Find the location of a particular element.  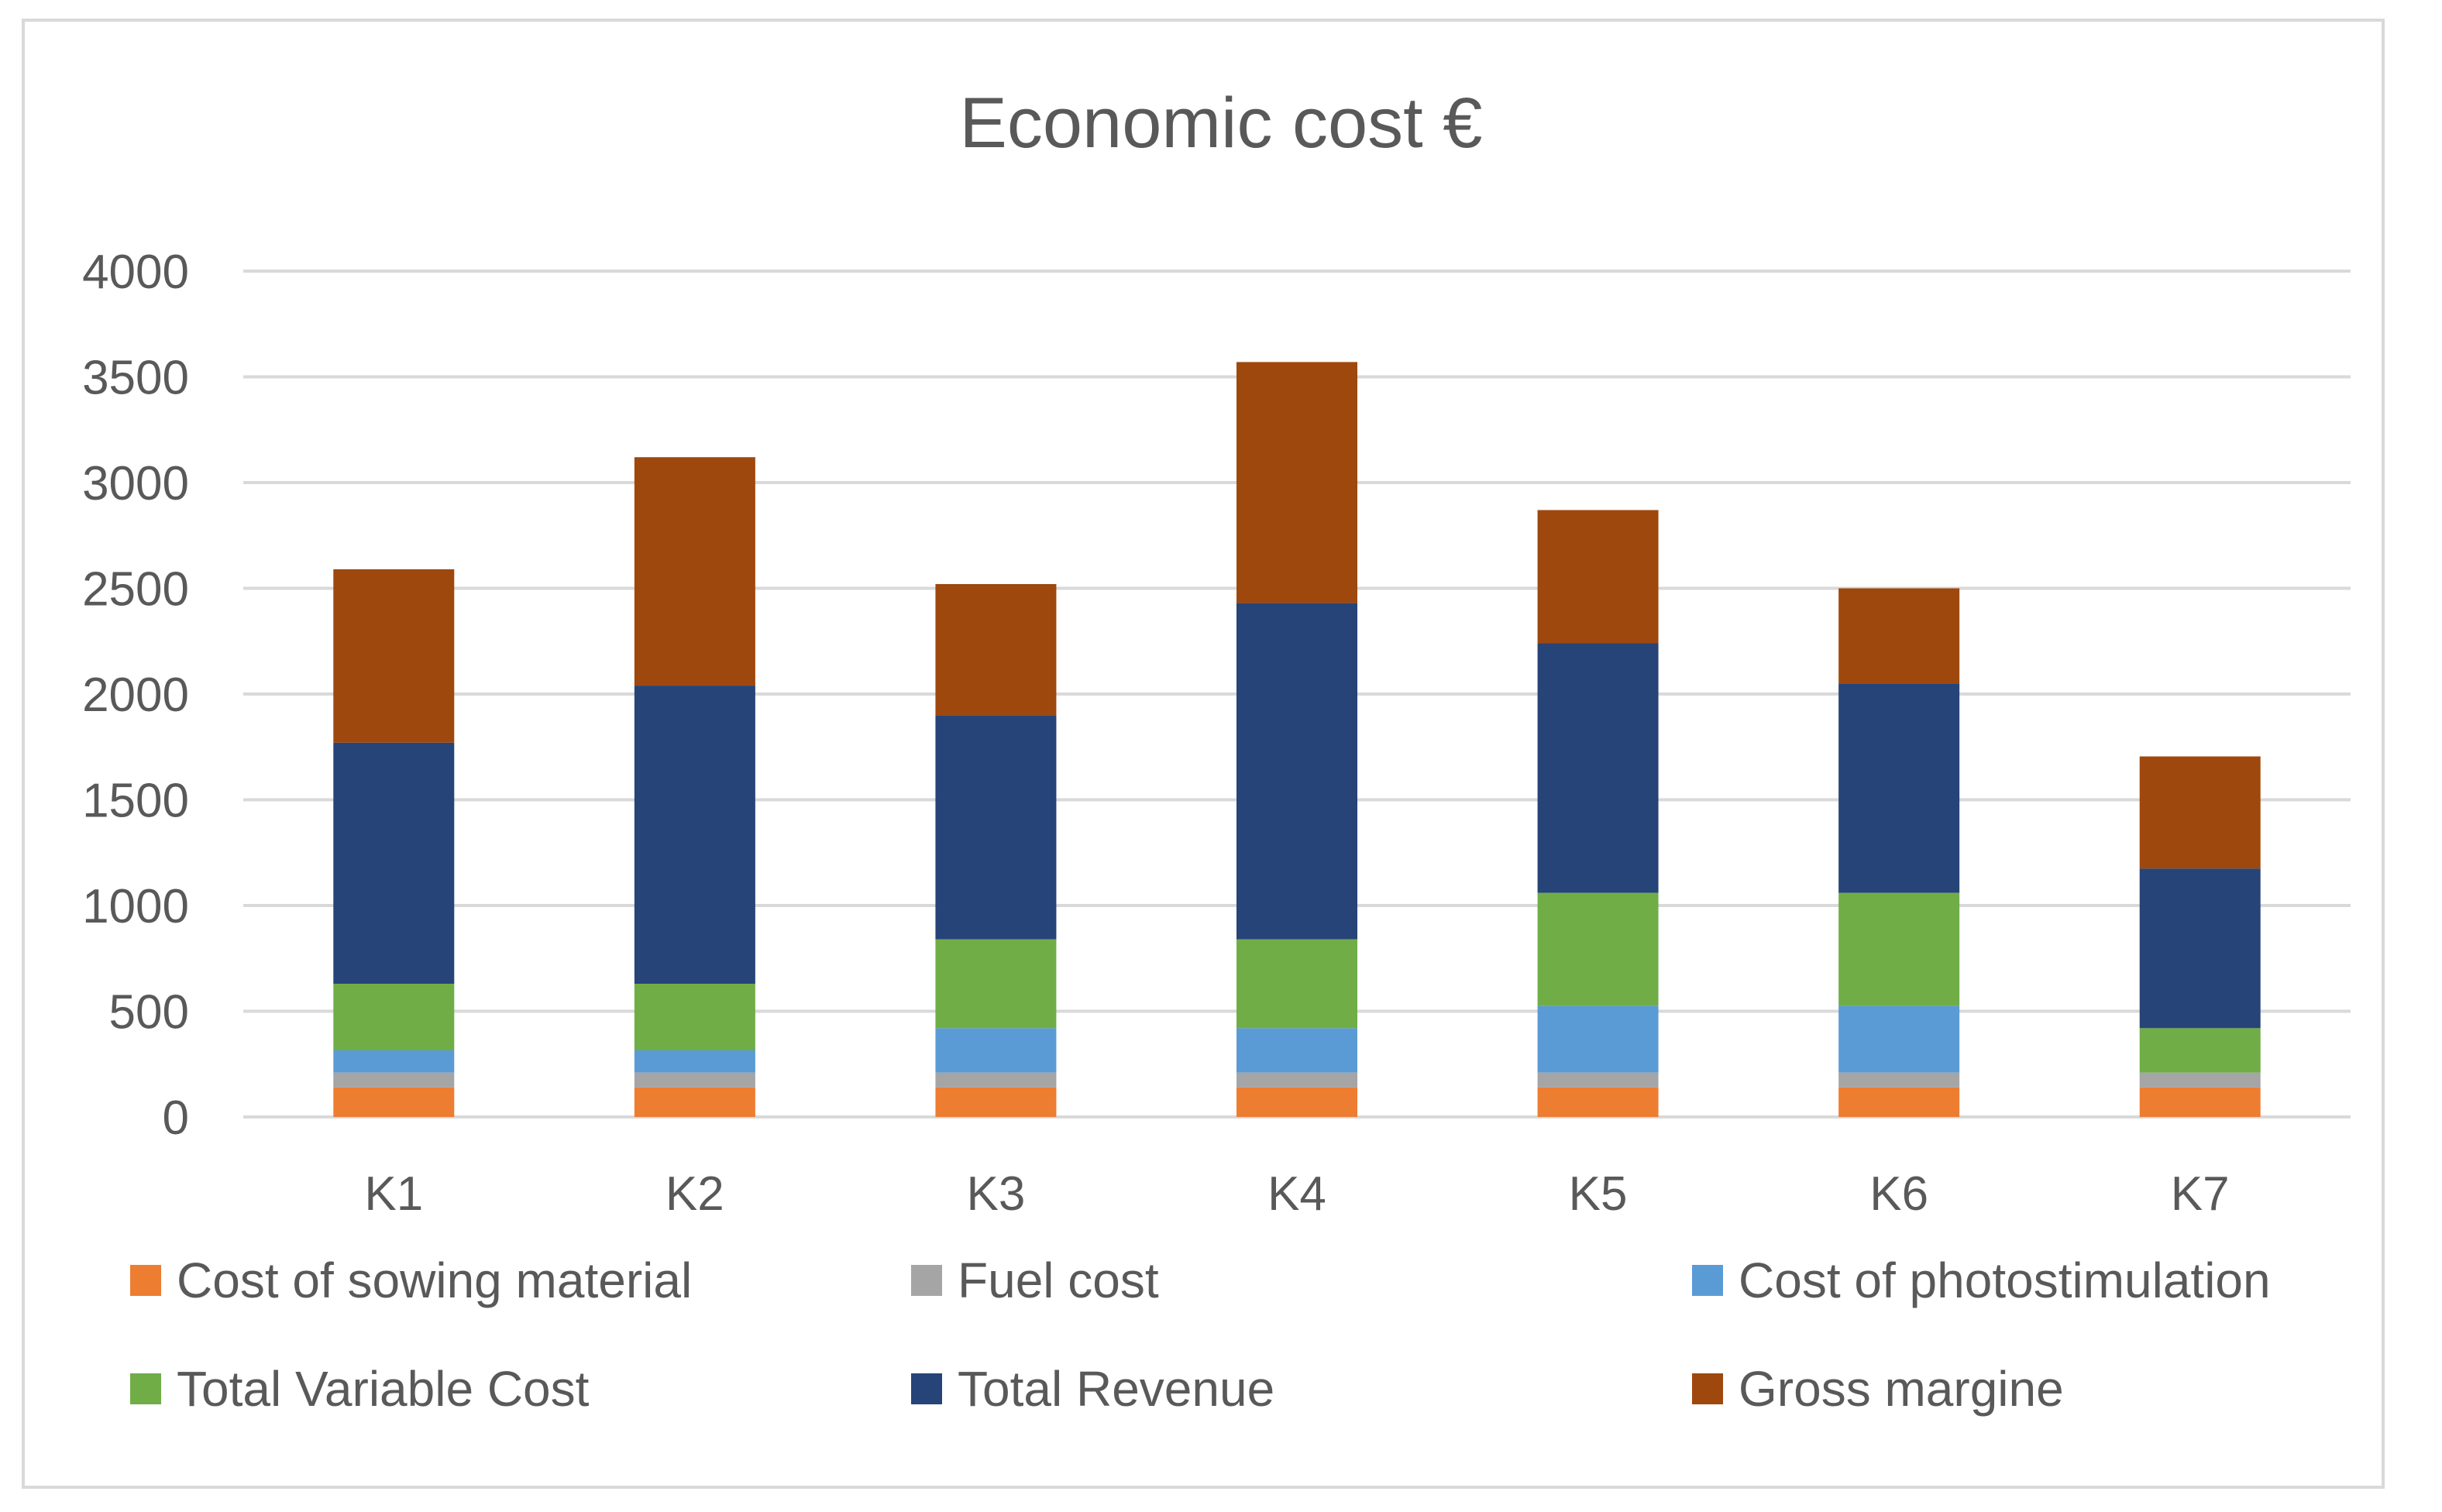

legend-label: Cost of photostimulation is located at coordinates (2005, 1280).